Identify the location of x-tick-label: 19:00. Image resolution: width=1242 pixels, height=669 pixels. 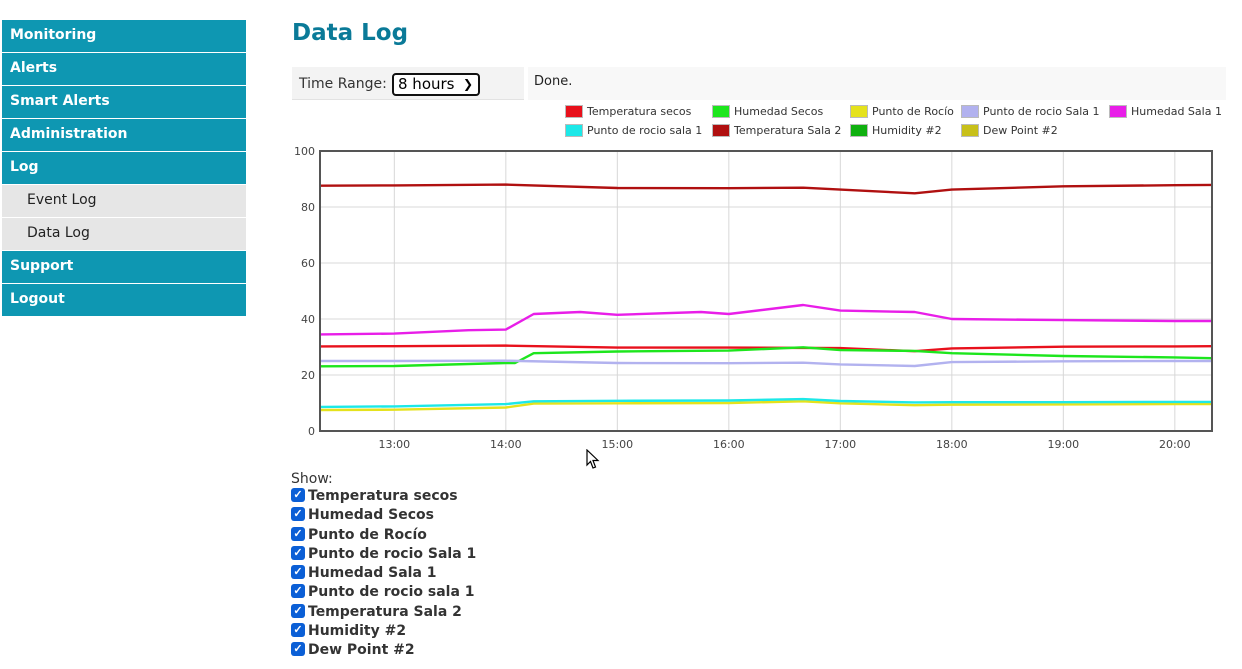
(1063, 444).